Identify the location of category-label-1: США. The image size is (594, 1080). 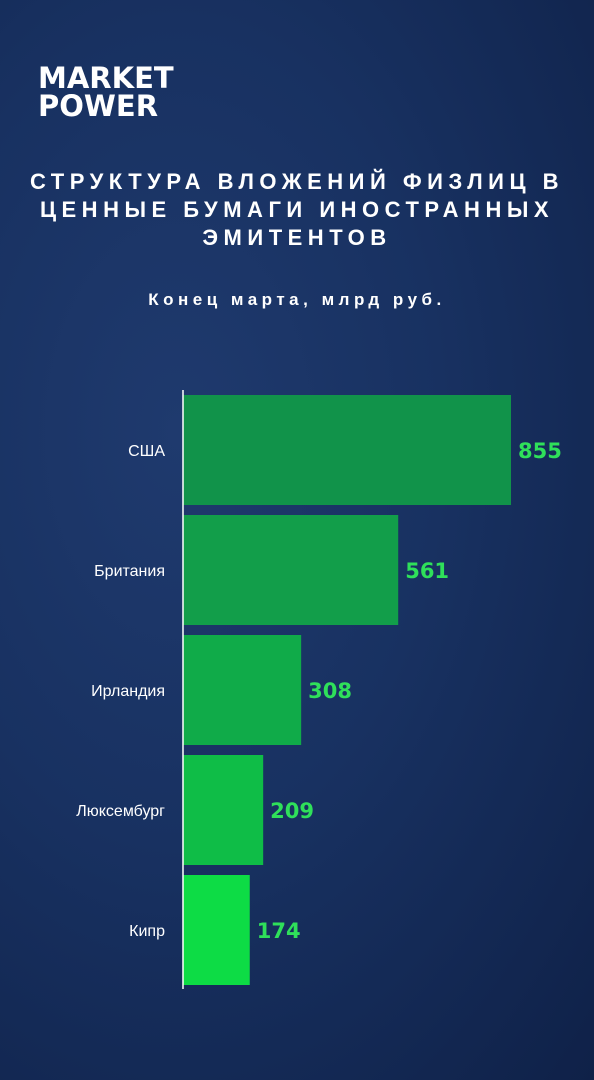
(146, 451).